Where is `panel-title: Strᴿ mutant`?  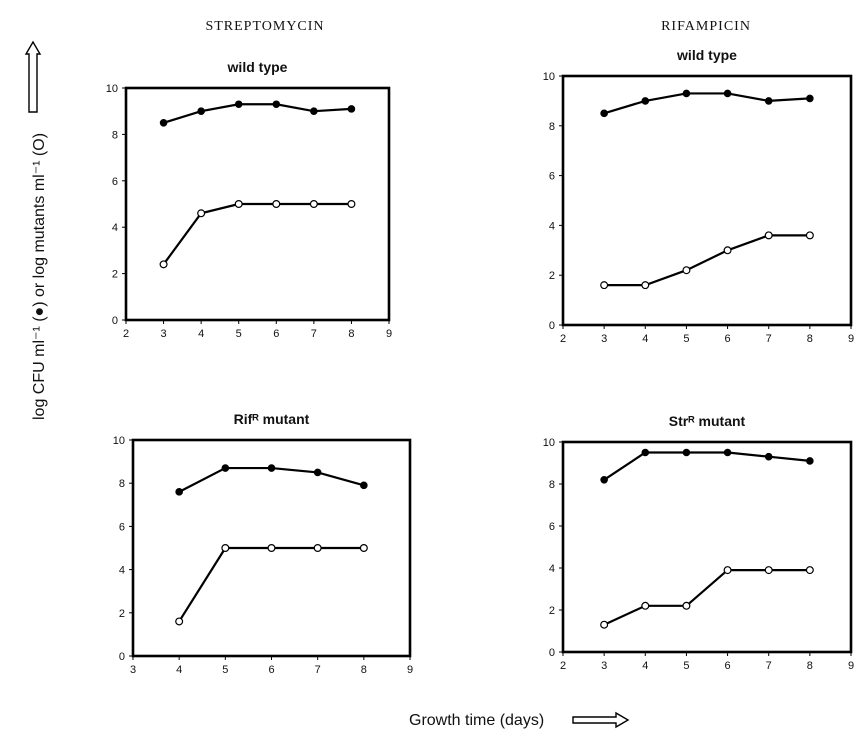
panel-title: Strᴿ mutant is located at coordinates (707, 421).